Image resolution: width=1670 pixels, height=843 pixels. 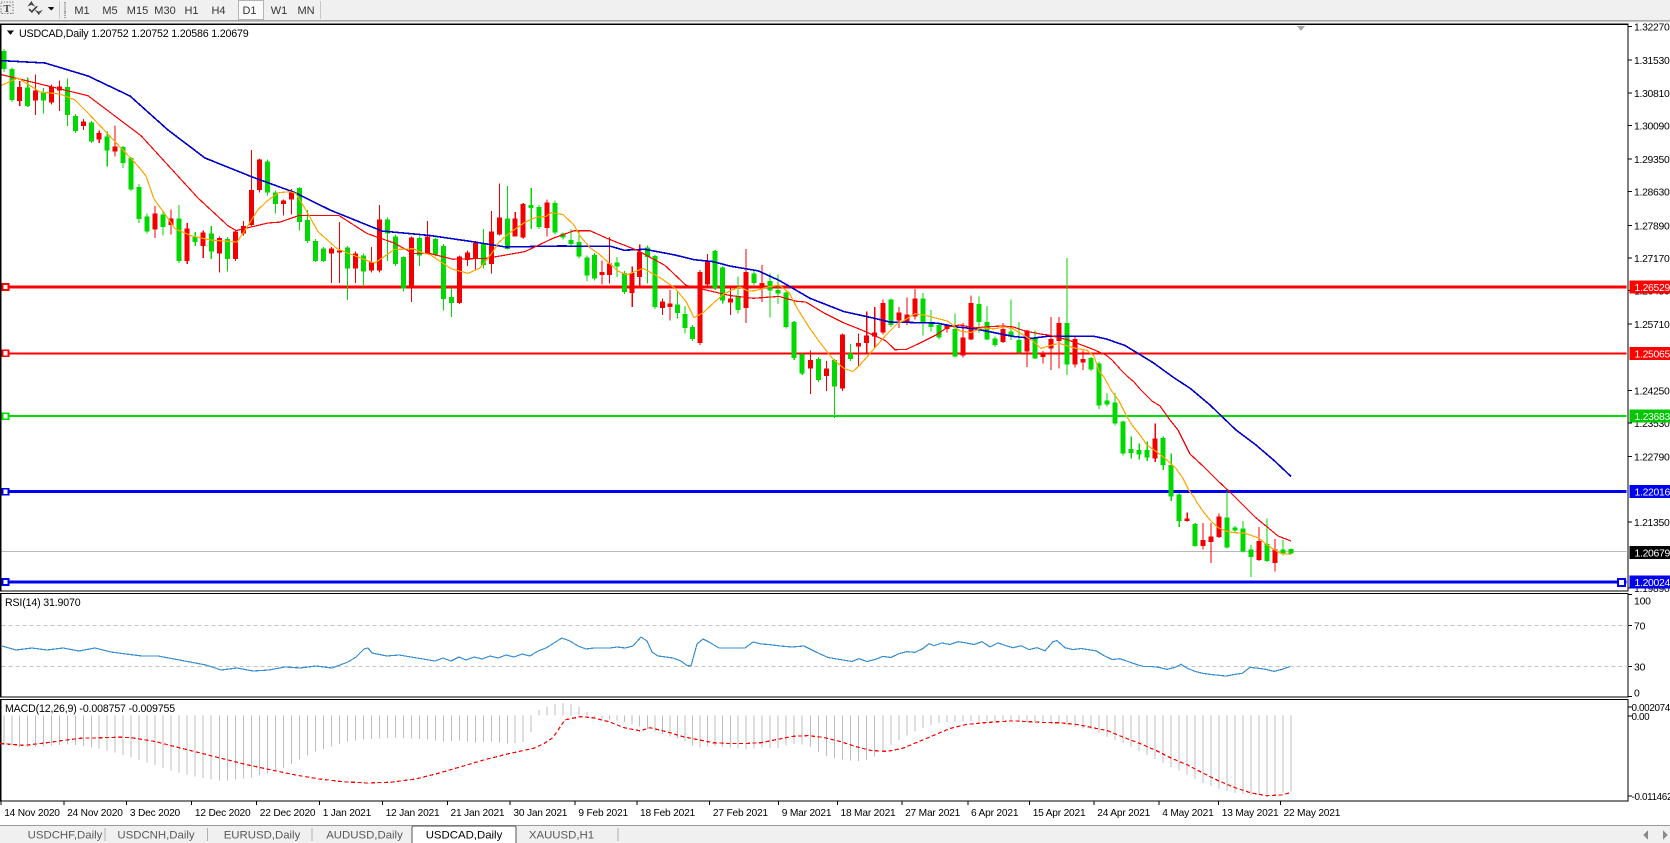 I want to click on svg-text: 24 Nov 2020, so click(x=95, y=813).